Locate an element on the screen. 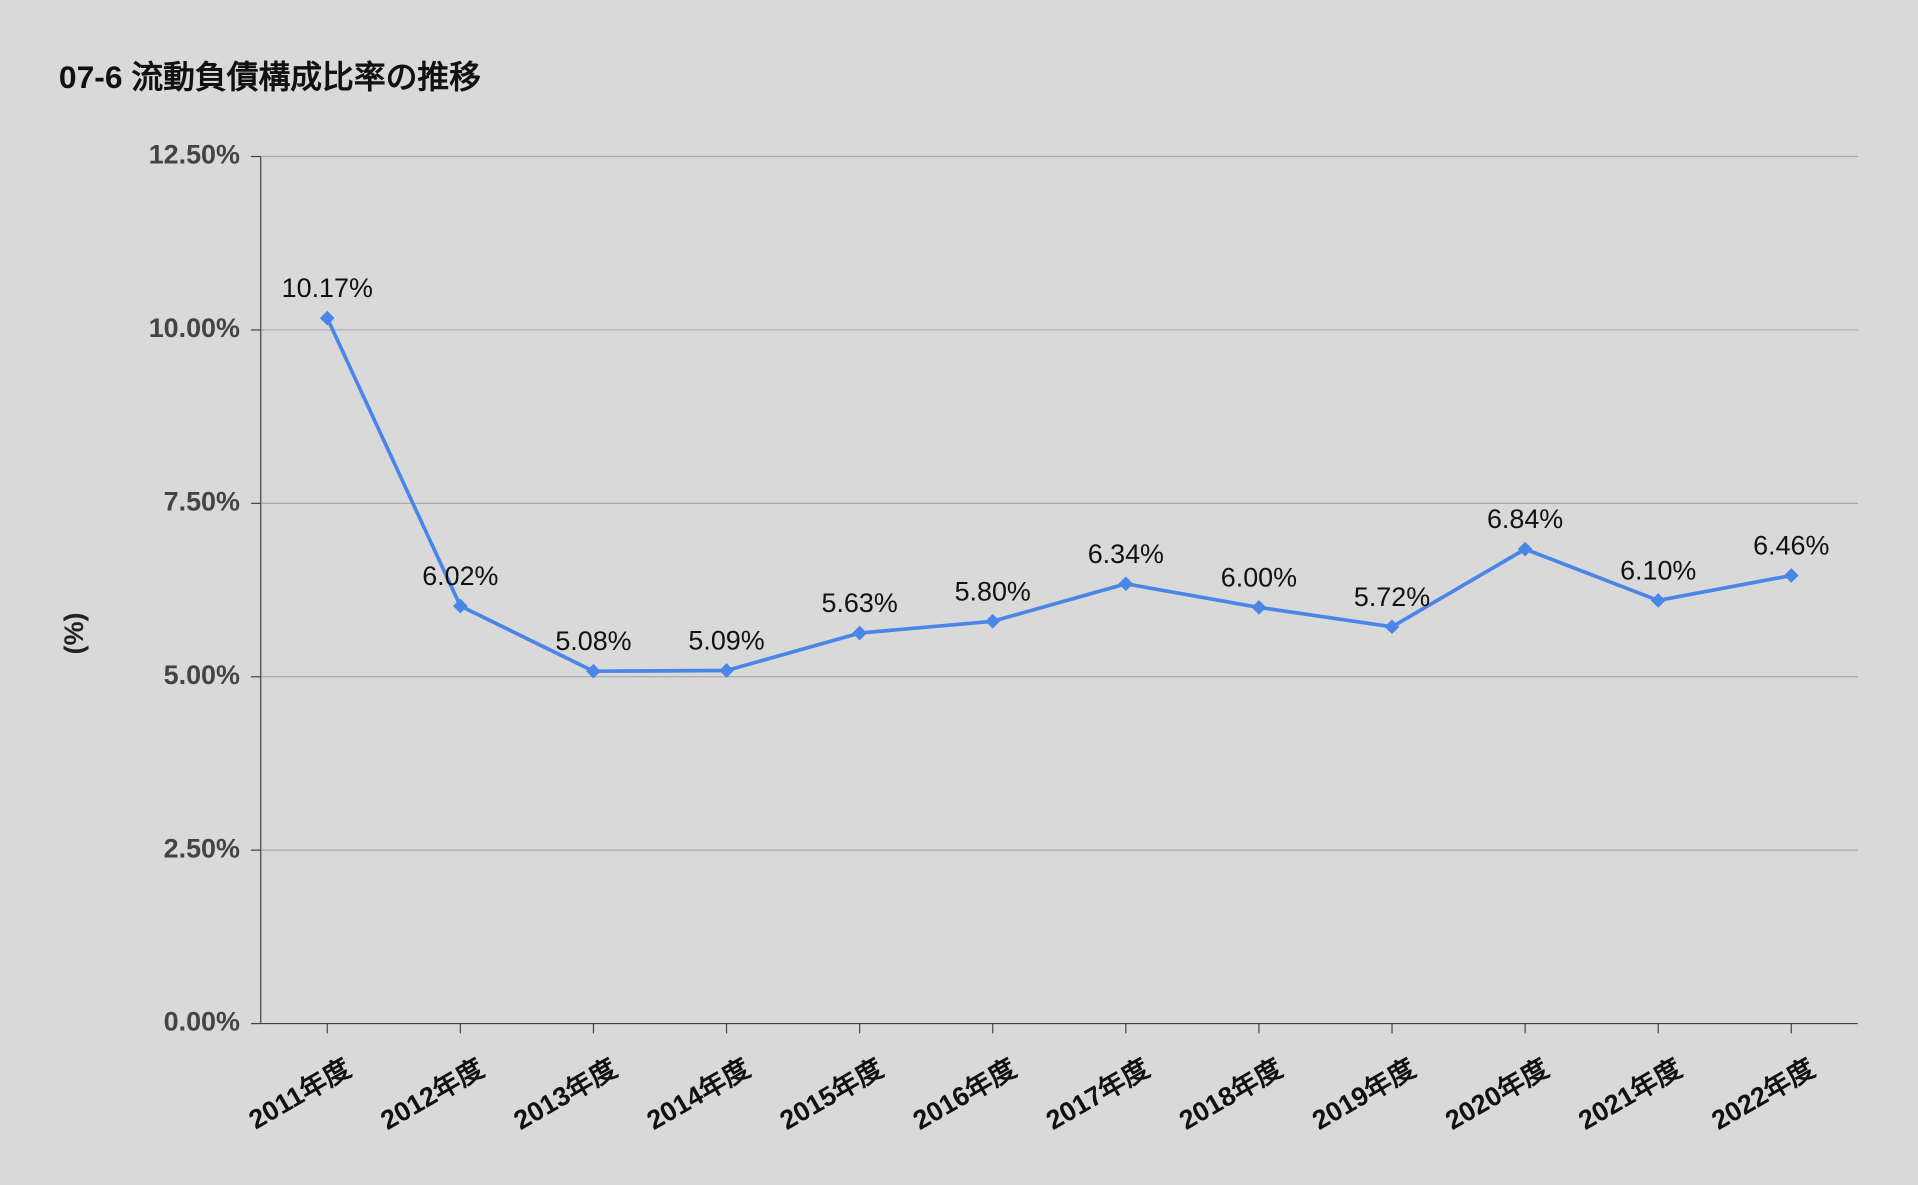 The image size is (1918, 1185). data-label: 5.72% is located at coordinates (1392, 597).